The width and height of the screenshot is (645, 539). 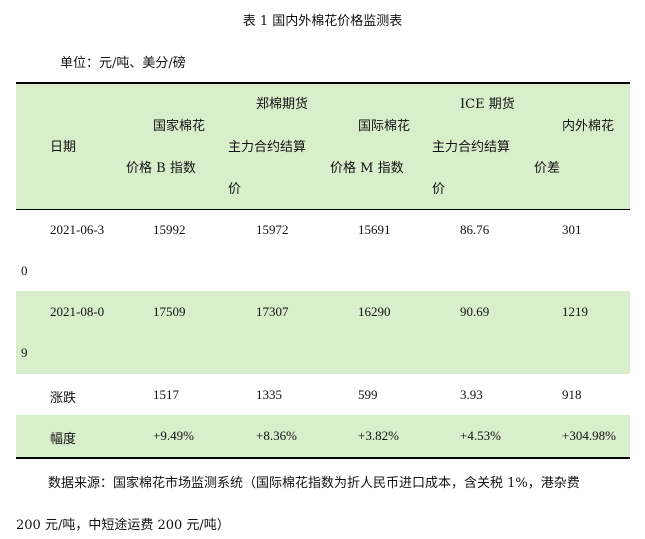 What do you see at coordinates (367, 168) in the screenshot?
I see `header-intl-l2: 价格 M 指数` at bounding box center [367, 168].